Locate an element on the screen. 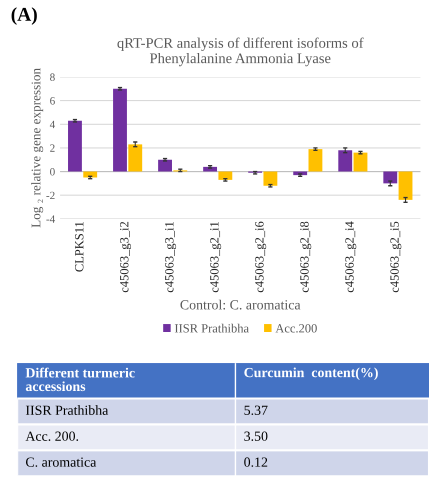 The width and height of the screenshot is (429, 481). y-tick-label: 2 is located at coordinates (52, 148).